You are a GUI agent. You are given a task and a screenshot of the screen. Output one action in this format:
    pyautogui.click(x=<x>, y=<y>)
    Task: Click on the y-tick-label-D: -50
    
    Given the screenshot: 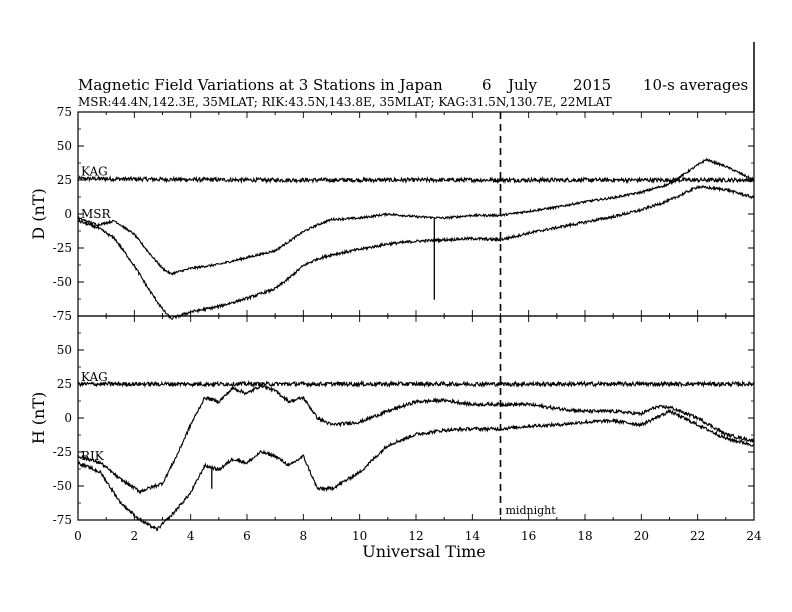 What is the action you would take?
    pyautogui.click(x=62, y=282)
    